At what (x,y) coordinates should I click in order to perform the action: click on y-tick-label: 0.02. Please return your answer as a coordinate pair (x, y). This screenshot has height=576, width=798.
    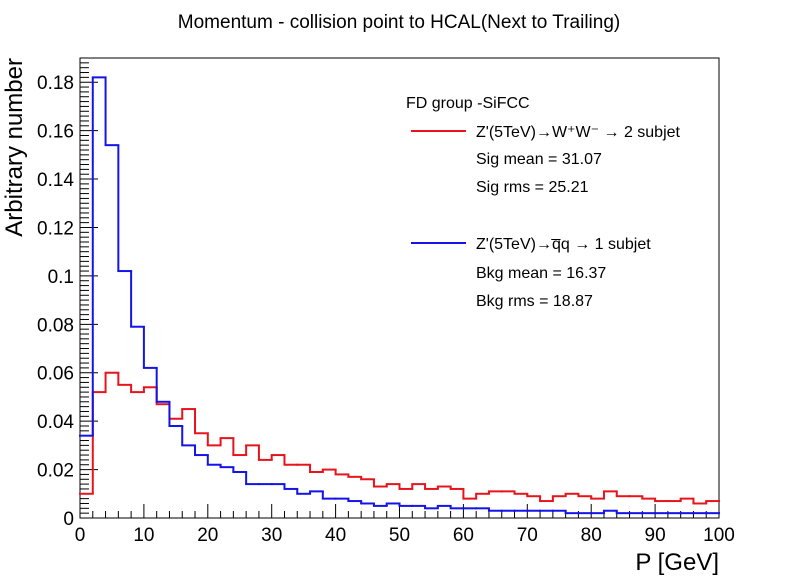
    Looking at the image, I should click on (55, 471).